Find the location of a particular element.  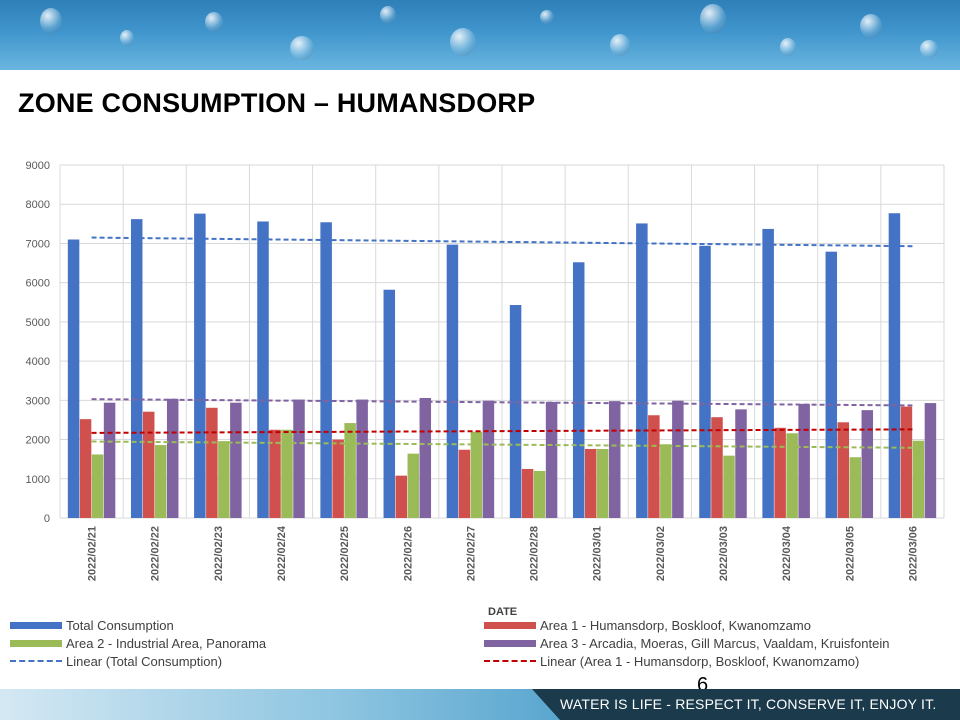

x-tick-label: 2022/02/28 is located at coordinates (535, 553).